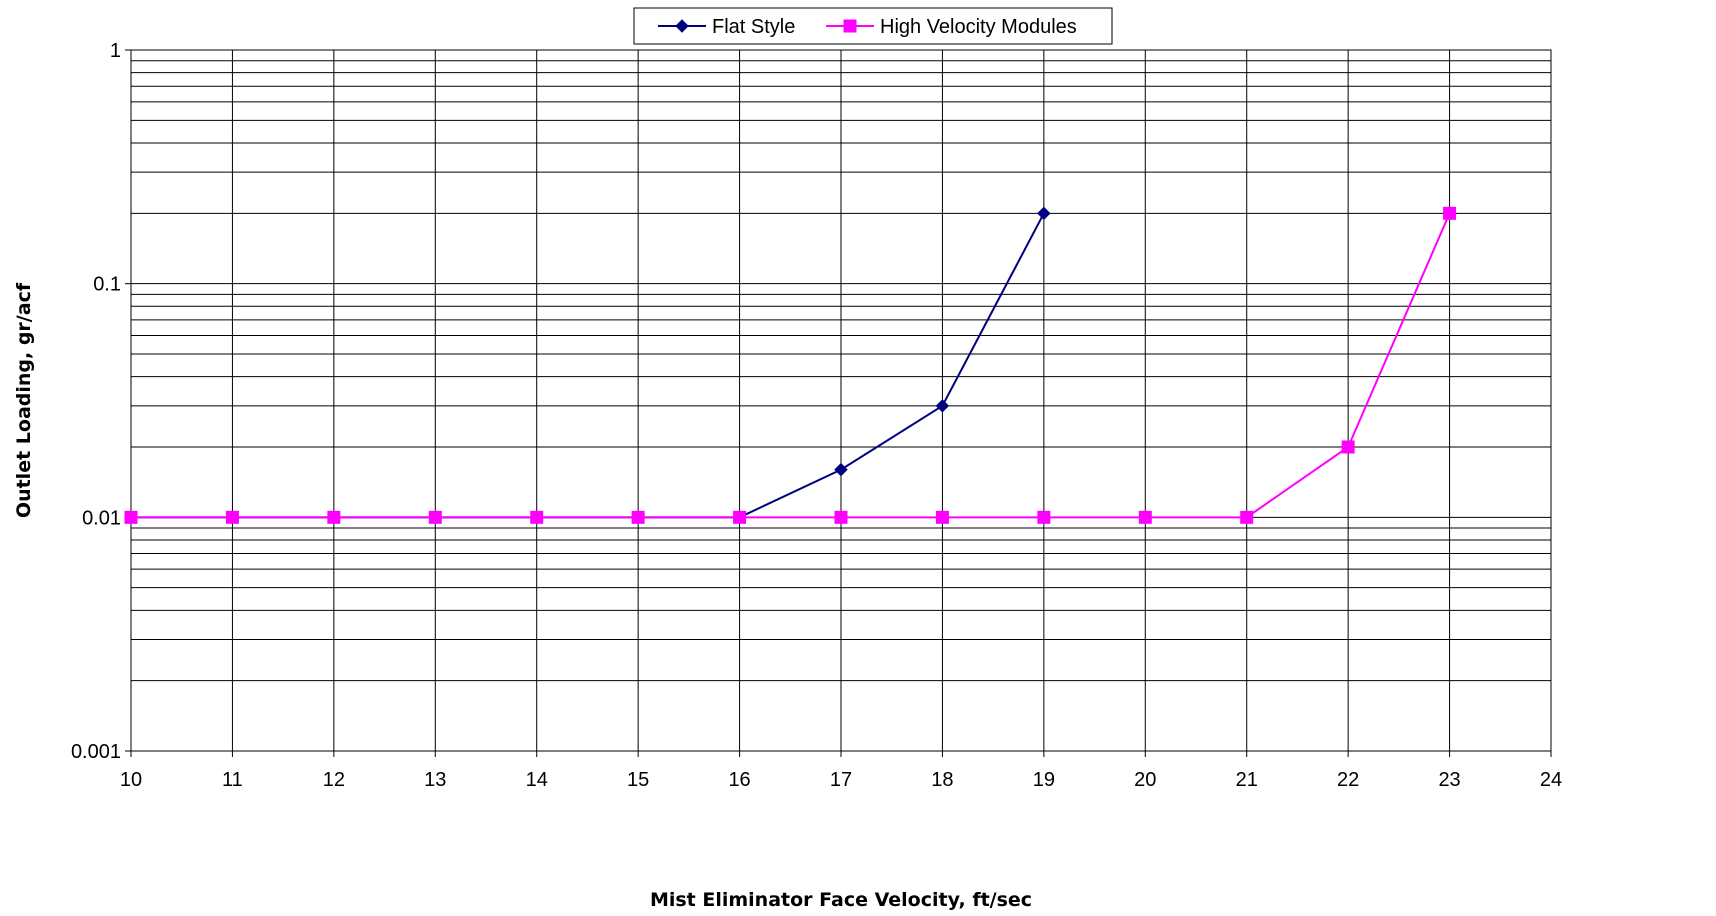 The width and height of the screenshot is (1716, 916). What do you see at coordinates (101, 518) in the screenshot?
I see `y-tick-label: 0.01` at bounding box center [101, 518].